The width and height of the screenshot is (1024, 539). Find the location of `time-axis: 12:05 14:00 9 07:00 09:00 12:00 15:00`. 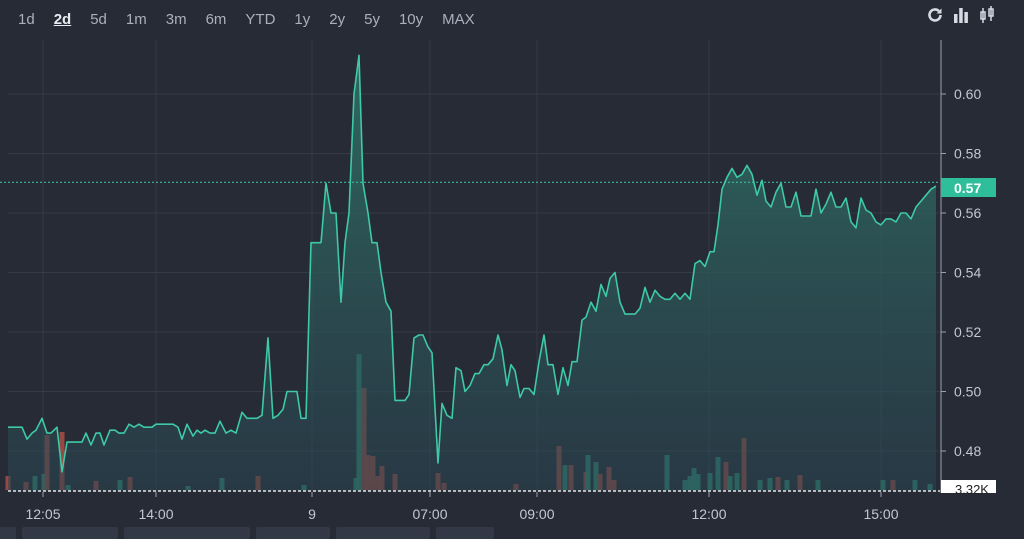

time-axis: 12:05 14:00 9 07:00 09:00 12:00 15:00 is located at coordinates (462, 507).